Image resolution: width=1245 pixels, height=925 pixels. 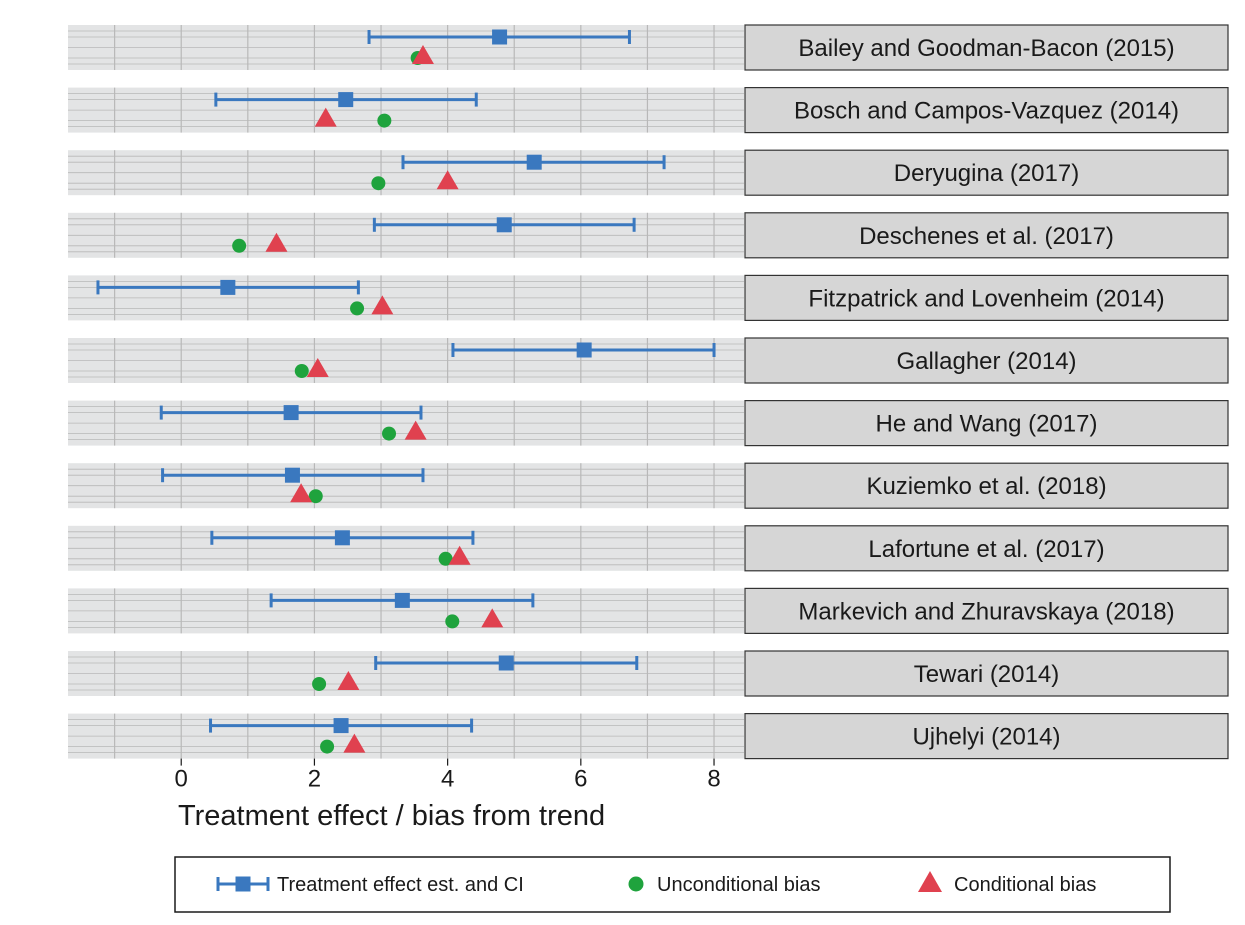 What do you see at coordinates (648, 611) in the screenshot?
I see `study-panel: Markevich and Zhuravskaya (2018)` at bounding box center [648, 611].